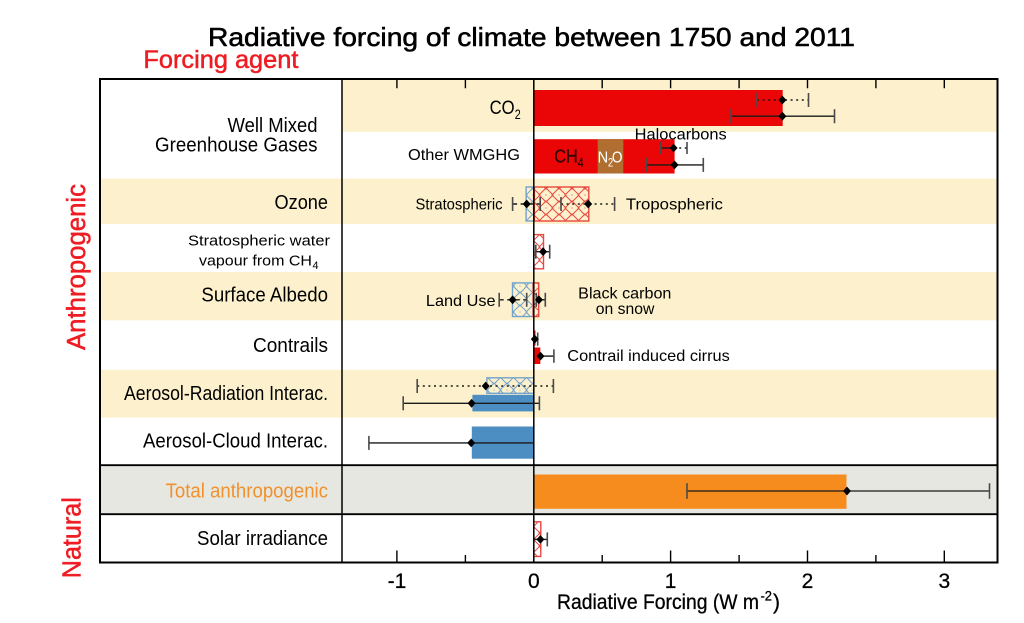  What do you see at coordinates (671, 581) in the screenshot?
I see `svg-text: 1` at bounding box center [671, 581].